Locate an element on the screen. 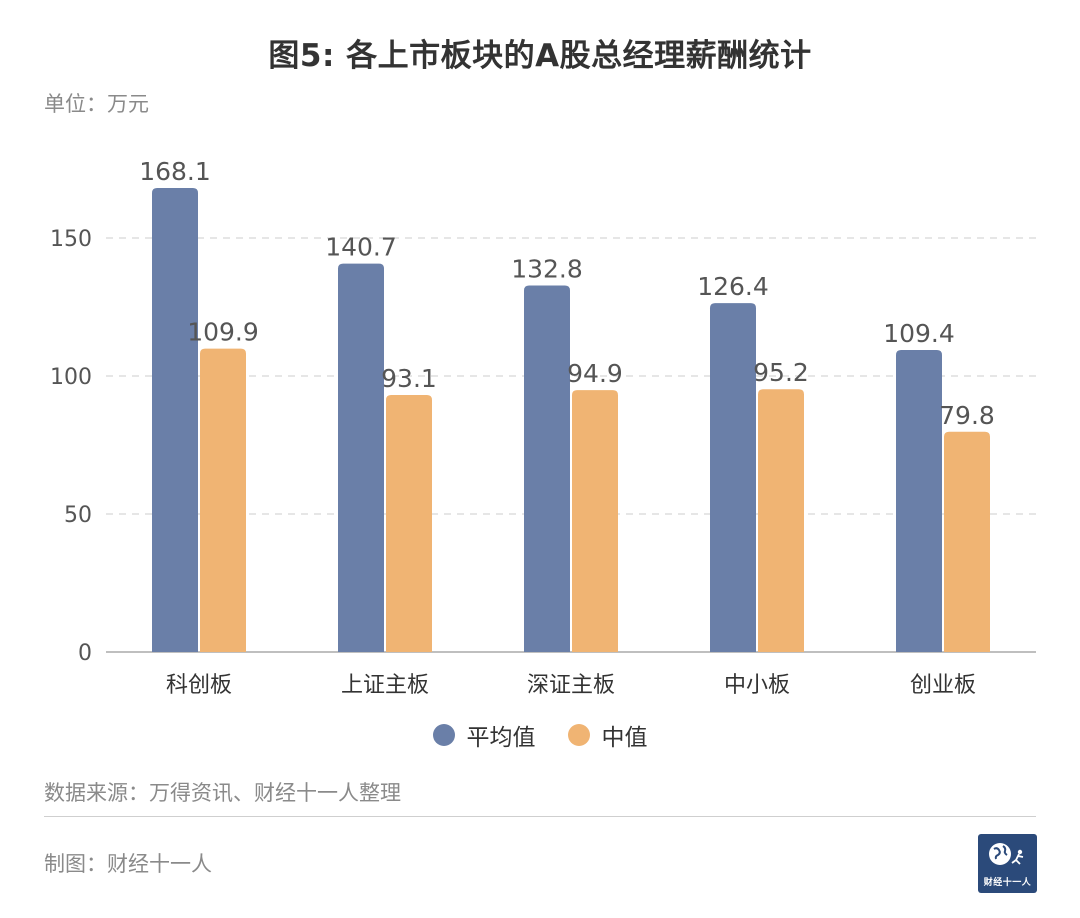 This screenshot has height=918, width=1080. chart-title: 图5: 各上市板块的A股总经理薪酬统计 is located at coordinates (540, 56).